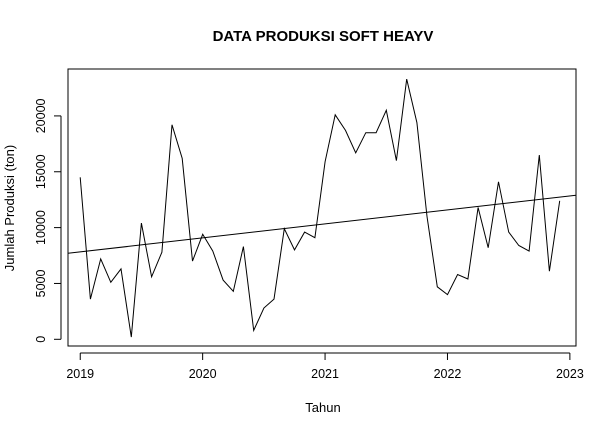 The width and height of the screenshot is (612, 433). What do you see at coordinates (41, 171) in the screenshot?
I see `y-tick-label: 15000` at bounding box center [41, 171].